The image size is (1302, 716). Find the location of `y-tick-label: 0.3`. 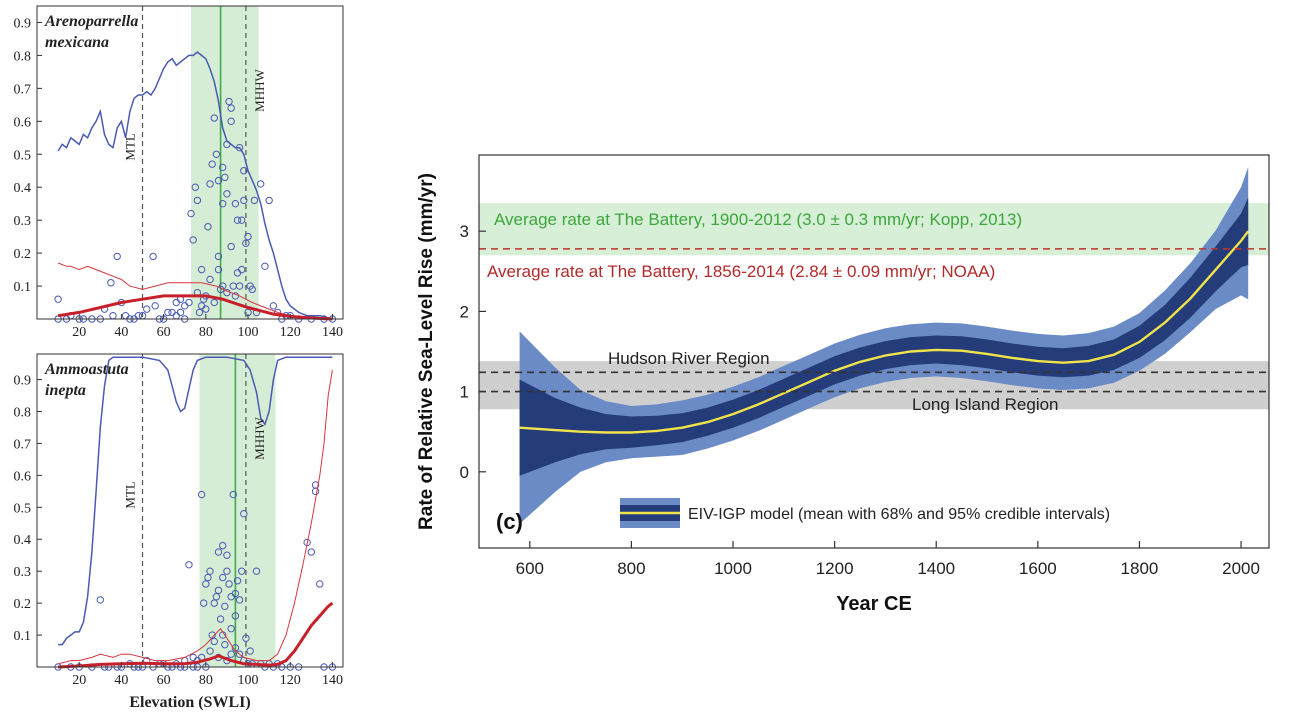

y-tick-label: 0.3 is located at coordinates (23, 221).